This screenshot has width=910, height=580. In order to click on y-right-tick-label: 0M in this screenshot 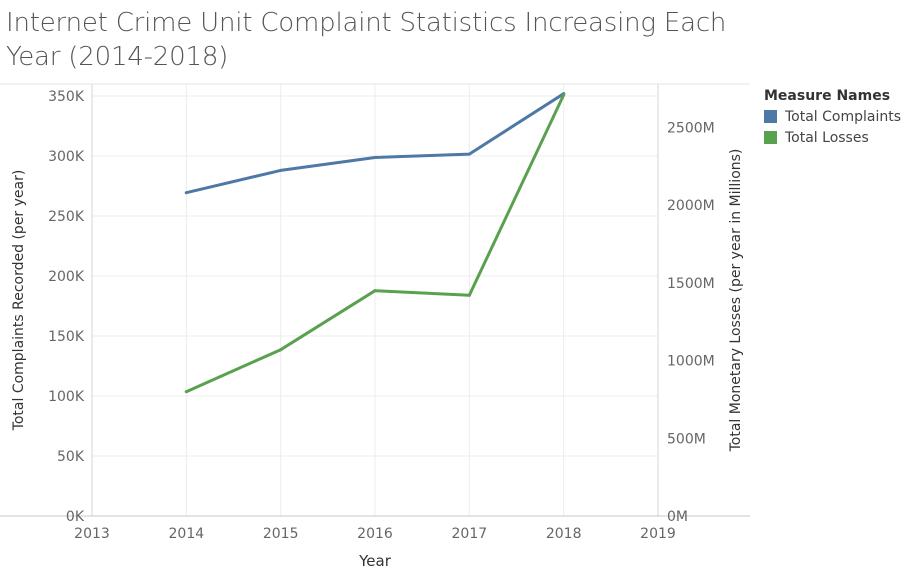, I will do `click(677, 517)`.